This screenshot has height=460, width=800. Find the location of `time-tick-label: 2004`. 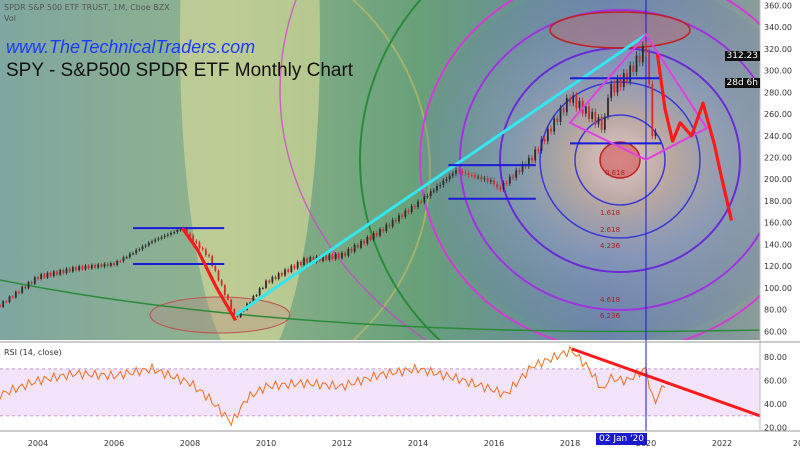

time-tick-label: 2004 is located at coordinates (38, 443).